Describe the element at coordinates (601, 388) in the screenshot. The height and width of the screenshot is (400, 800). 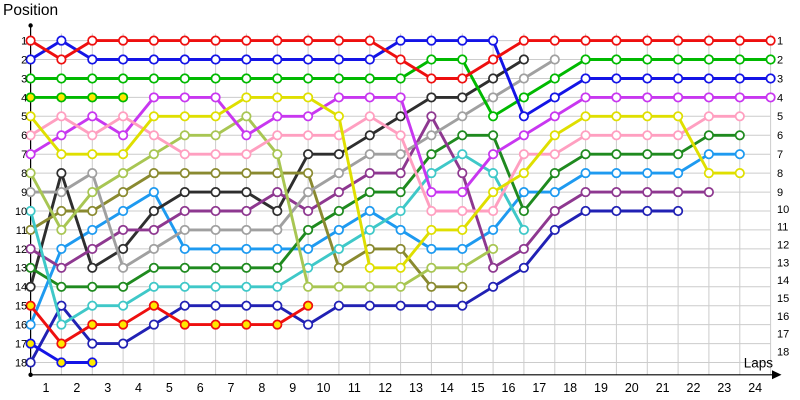
I see `svg-text: 19` at that location.